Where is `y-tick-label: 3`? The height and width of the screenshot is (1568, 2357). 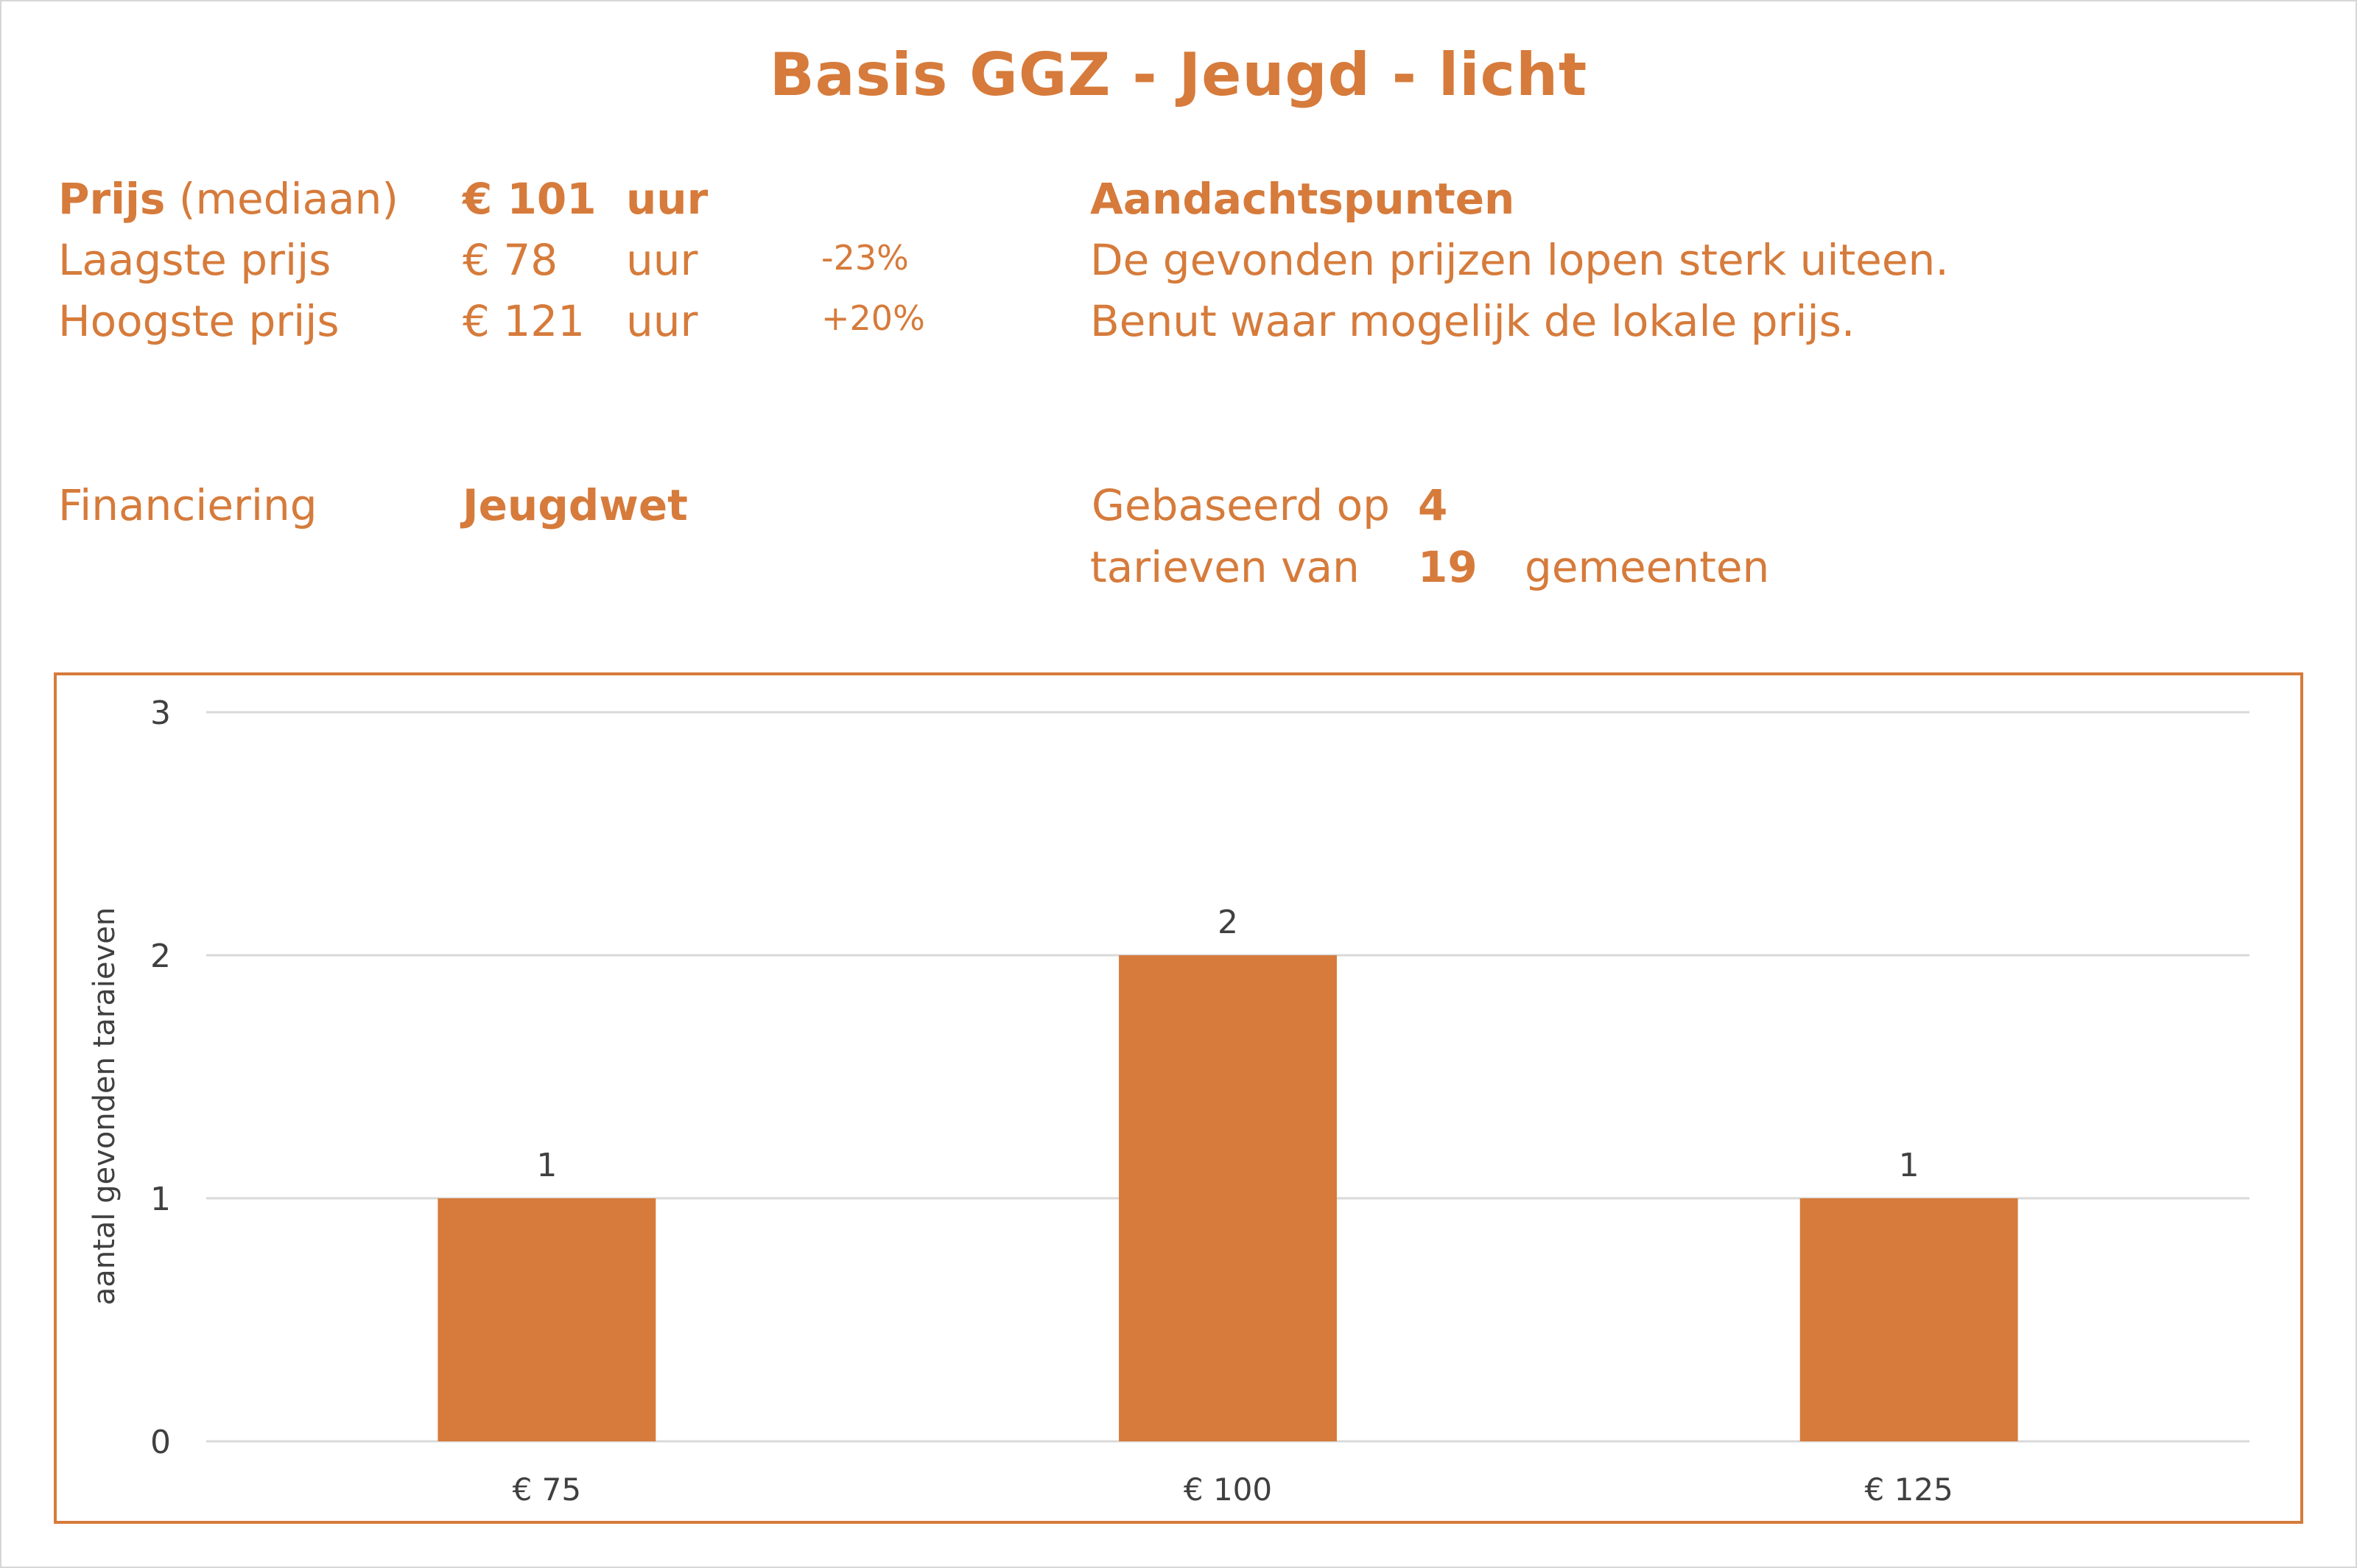
y-tick-label: 3 is located at coordinates (160, 713).